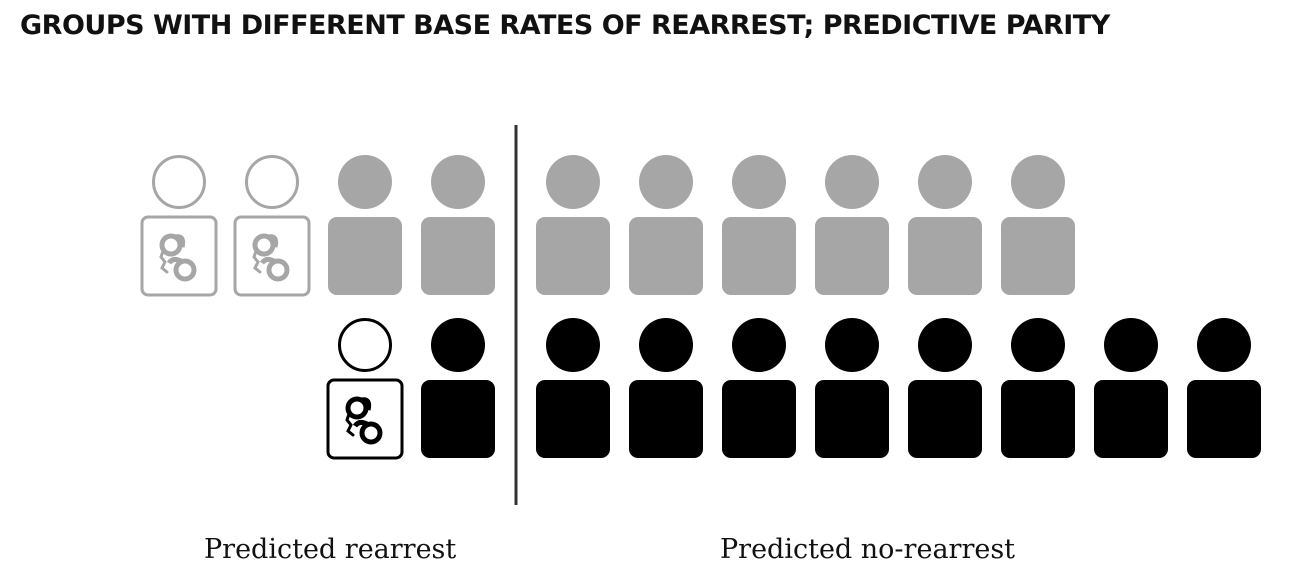 The image size is (1315, 587). Describe the element at coordinates (330, 549) in the screenshot. I see `label-predicted-rearrest: Predicted rearrest` at that location.